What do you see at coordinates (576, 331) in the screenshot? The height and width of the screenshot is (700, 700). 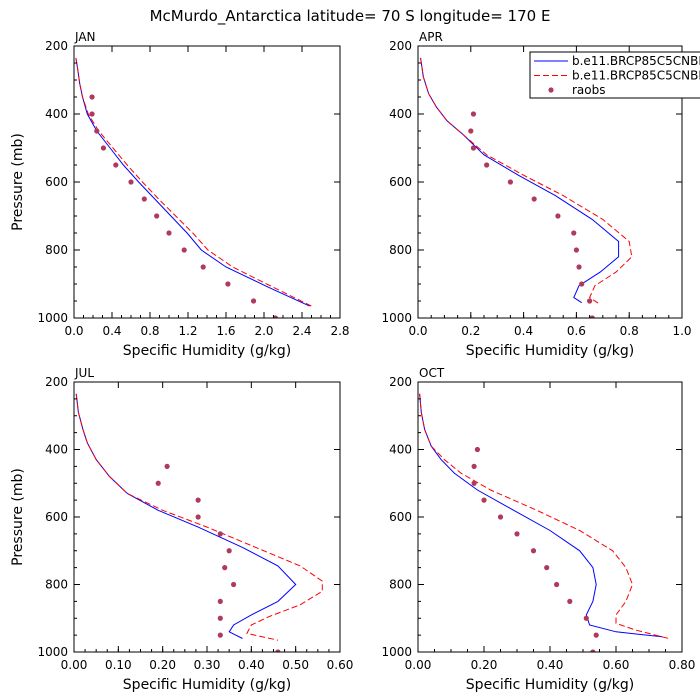 I see `x-tick-label-apr: 0.6` at bounding box center [576, 331].